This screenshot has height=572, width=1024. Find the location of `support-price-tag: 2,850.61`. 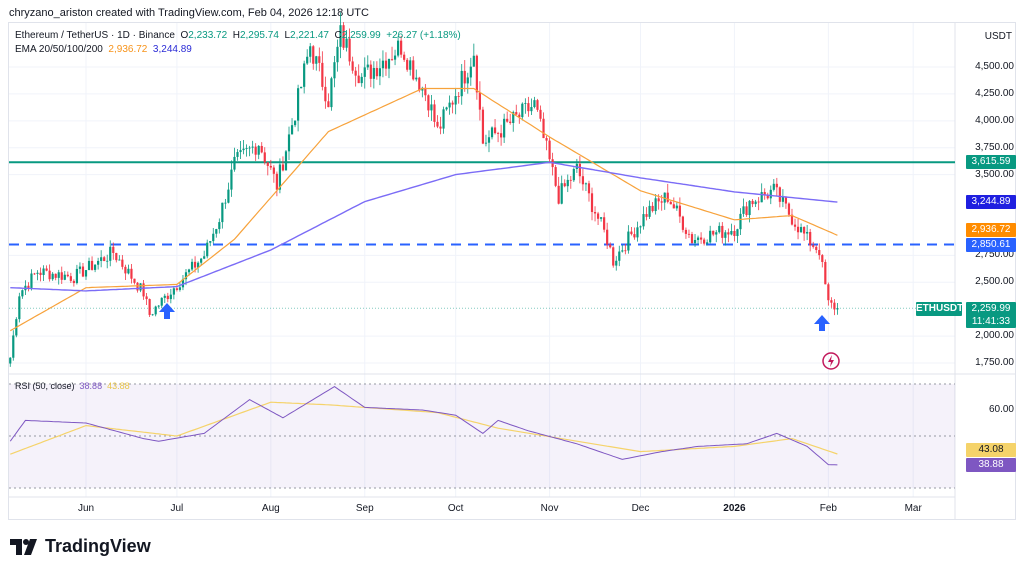

support-price-tag: 2,850.61 is located at coordinates (991, 245).